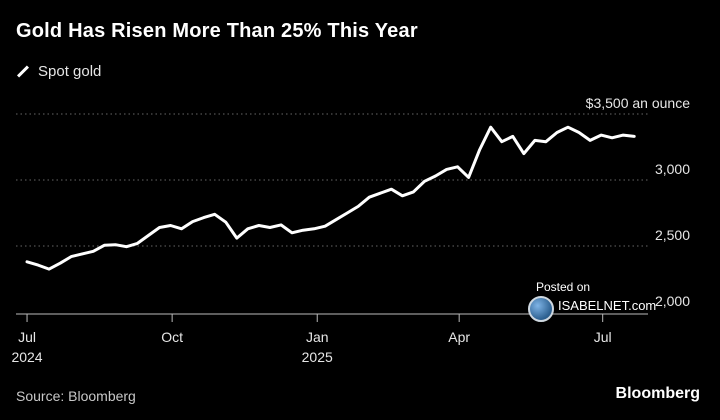 Image resolution: width=720 pixels, height=420 pixels. I want to click on x-tick-label: Apr, so click(459, 337).